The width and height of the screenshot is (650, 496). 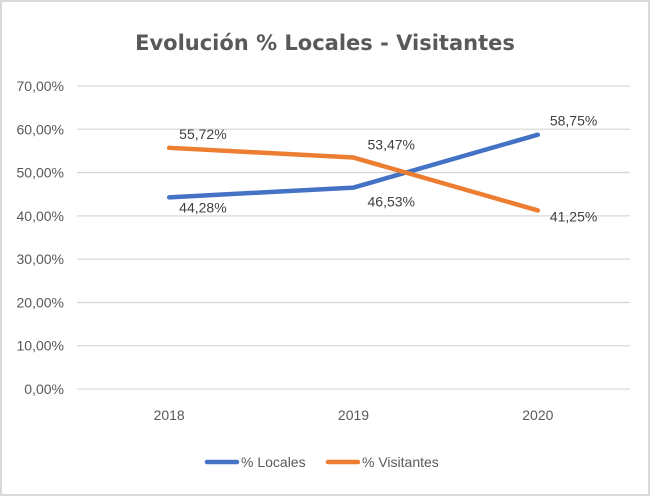 What do you see at coordinates (400, 462) in the screenshot?
I see `legend-label: % Visitantes` at bounding box center [400, 462].